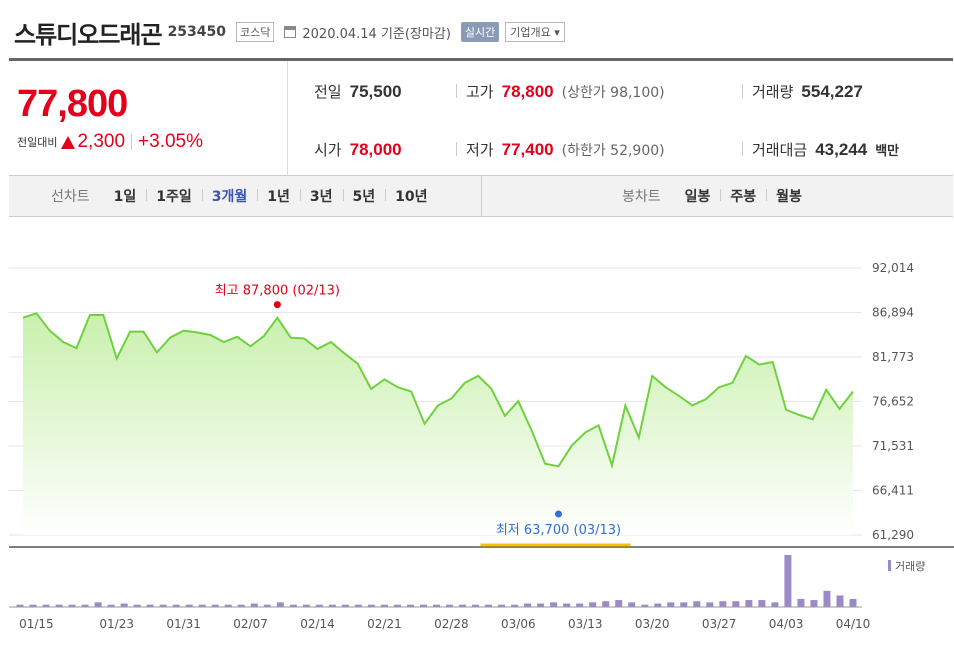 This screenshot has height=652, width=954. I want to click on x-tick-label: 04/03, so click(786, 624).